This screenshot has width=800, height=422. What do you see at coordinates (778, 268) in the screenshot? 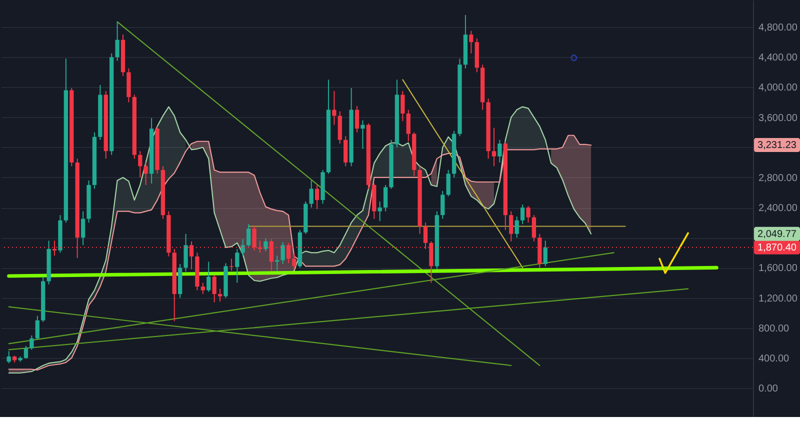
I see `y-tick-label: 1,600.00` at bounding box center [778, 268].